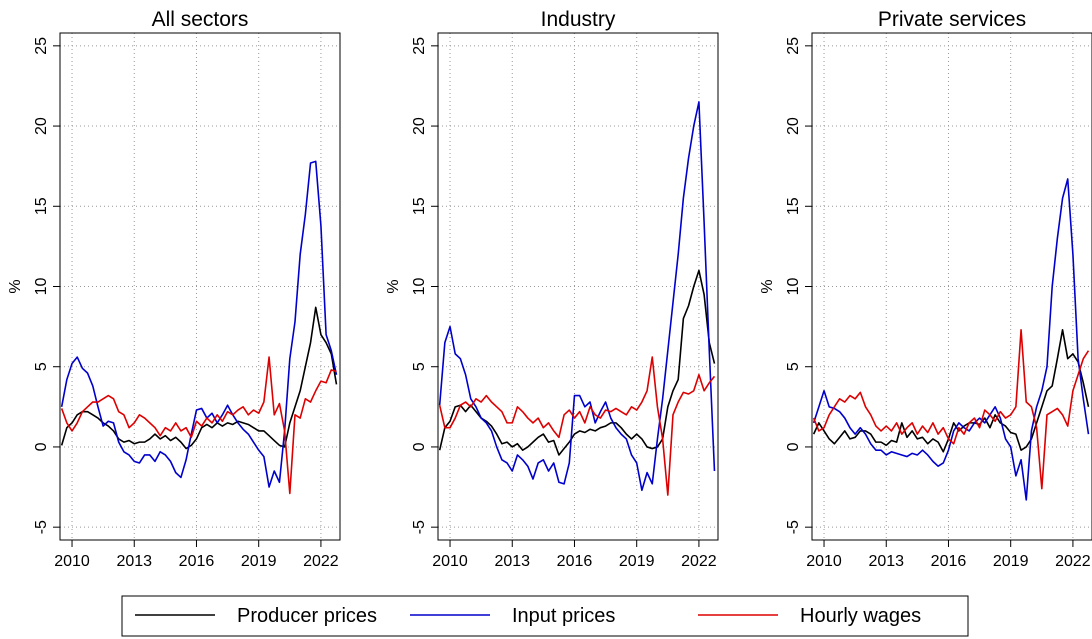 This screenshot has height=639, width=1092. What do you see at coordinates (307, 616) in the screenshot?
I see `legend-label: Producer prices` at bounding box center [307, 616].